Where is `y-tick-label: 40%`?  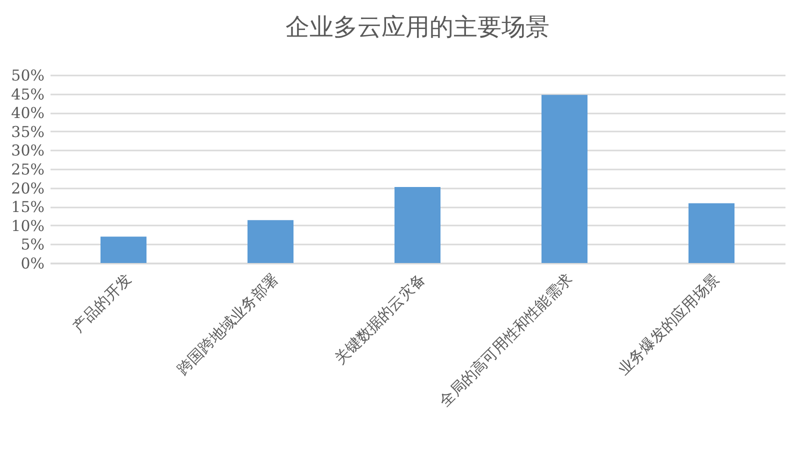
y-tick-label: 40% is located at coordinates (27, 113).